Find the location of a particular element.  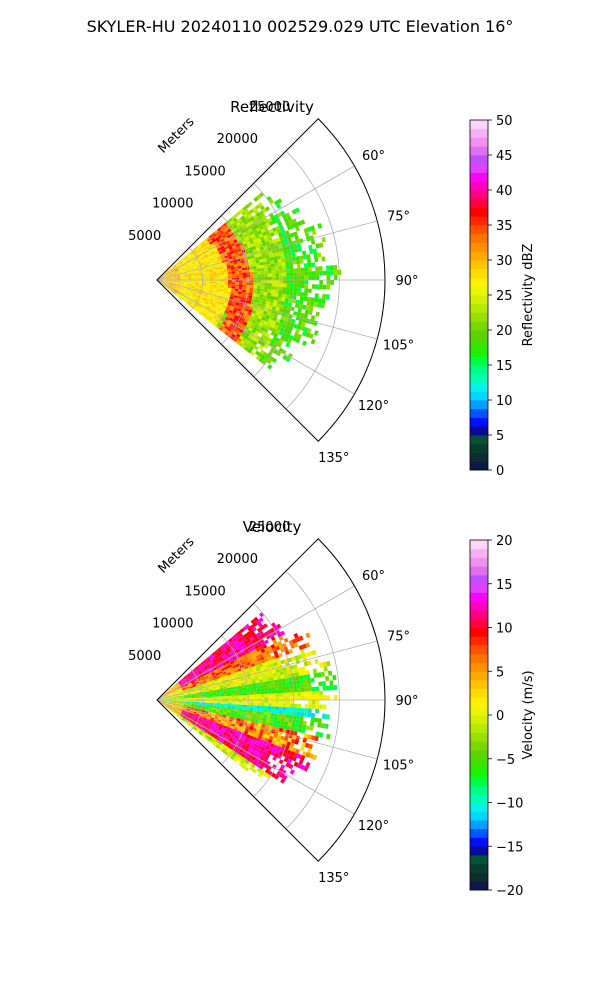

colorbar-tick-label: 5 is located at coordinates (500, 672).